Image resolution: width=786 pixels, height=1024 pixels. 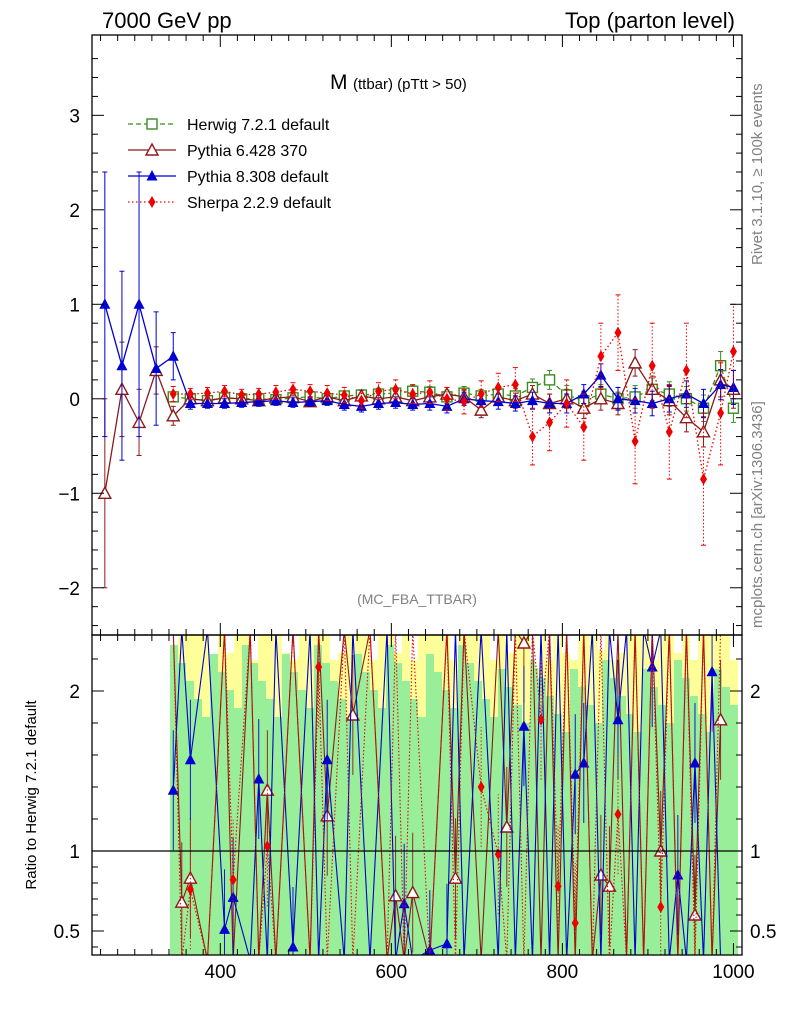 I want to click on legend-item-pythia6: Pythia 6.428 370, so click(x=217, y=151).